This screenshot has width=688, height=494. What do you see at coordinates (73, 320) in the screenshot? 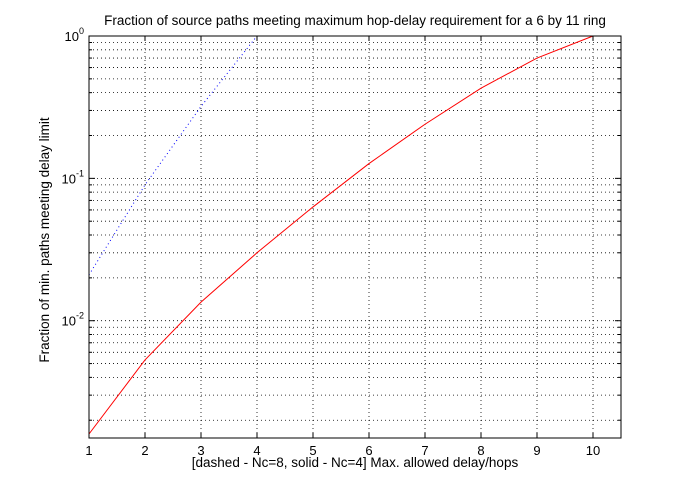
I see `y-tick-label: 10⁻²` at bounding box center [73, 320].